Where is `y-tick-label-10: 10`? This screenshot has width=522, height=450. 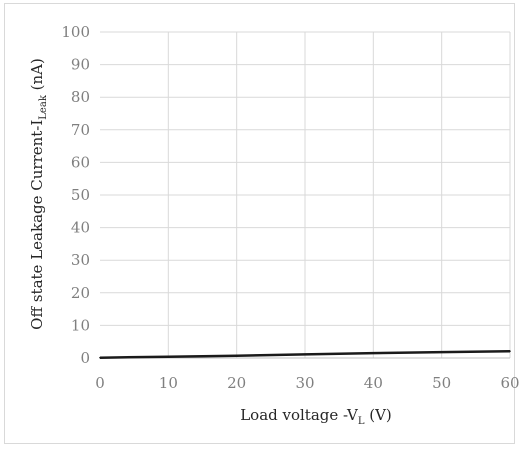 y-tick-label-10: 10 is located at coordinates (80, 325).